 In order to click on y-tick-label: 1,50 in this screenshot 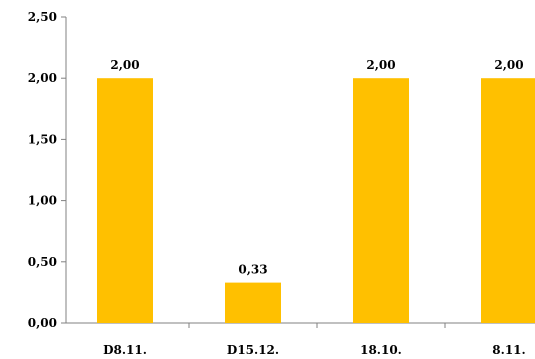, I will do `click(42, 139)`.